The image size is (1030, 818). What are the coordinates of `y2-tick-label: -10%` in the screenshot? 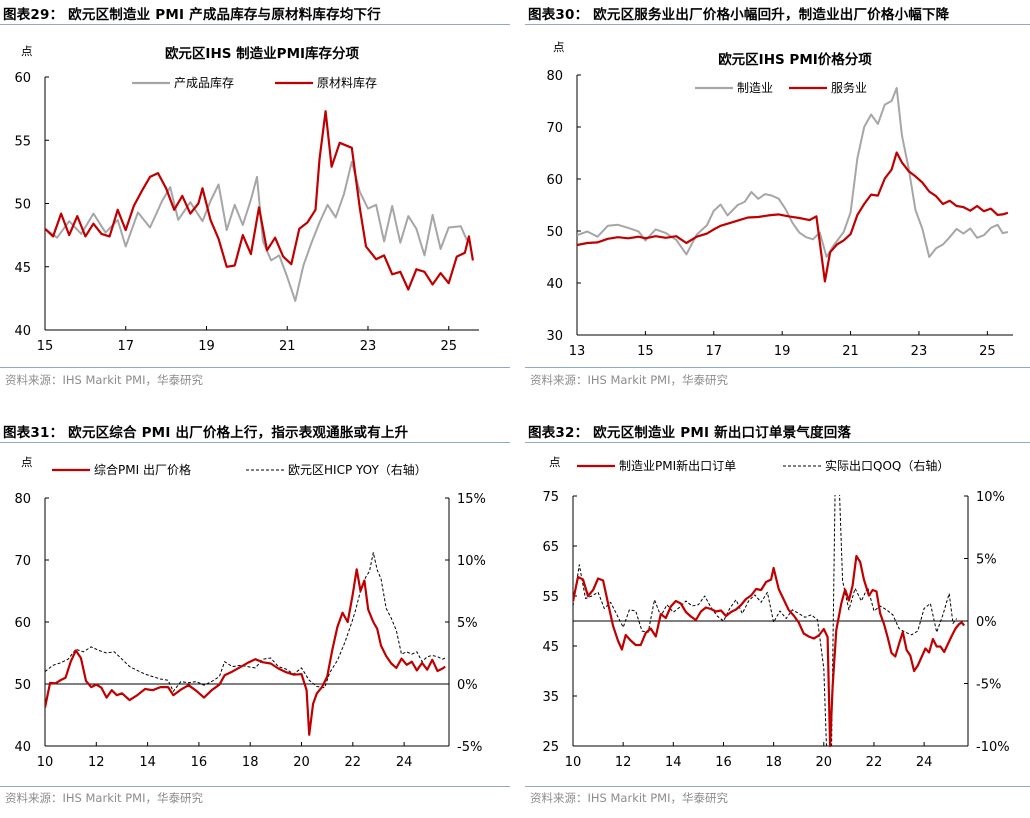 It's located at (993, 747).